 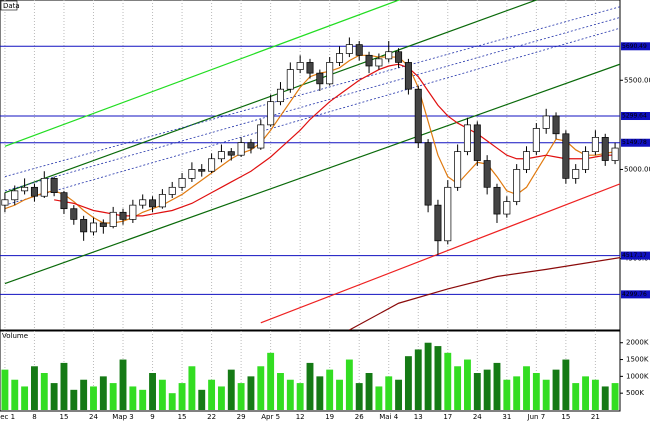 I want to click on x-tick-label: Apr 5, so click(x=270, y=417).